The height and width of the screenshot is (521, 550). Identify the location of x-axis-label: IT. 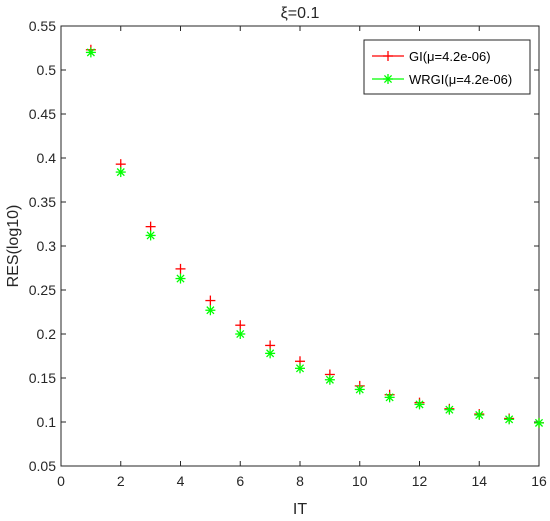
(300, 509).